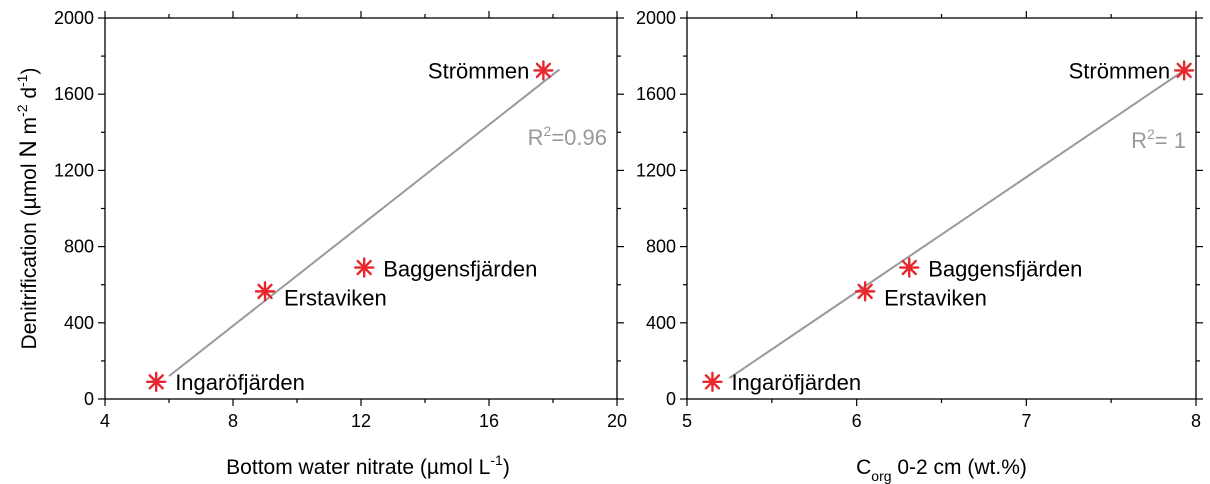 The width and height of the screenshot is (1210, 484). Describe the element at coordinates (1026, 421) in the screenshot. I see `x-tick-label: 7` at that location.